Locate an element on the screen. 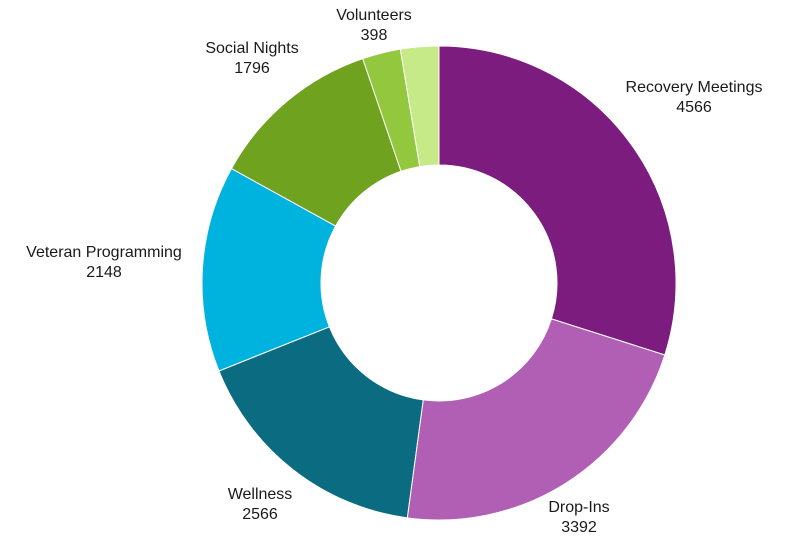 The image size is (793, 539). slice-category-label: Social Nights is located at coordinates (251, 48).